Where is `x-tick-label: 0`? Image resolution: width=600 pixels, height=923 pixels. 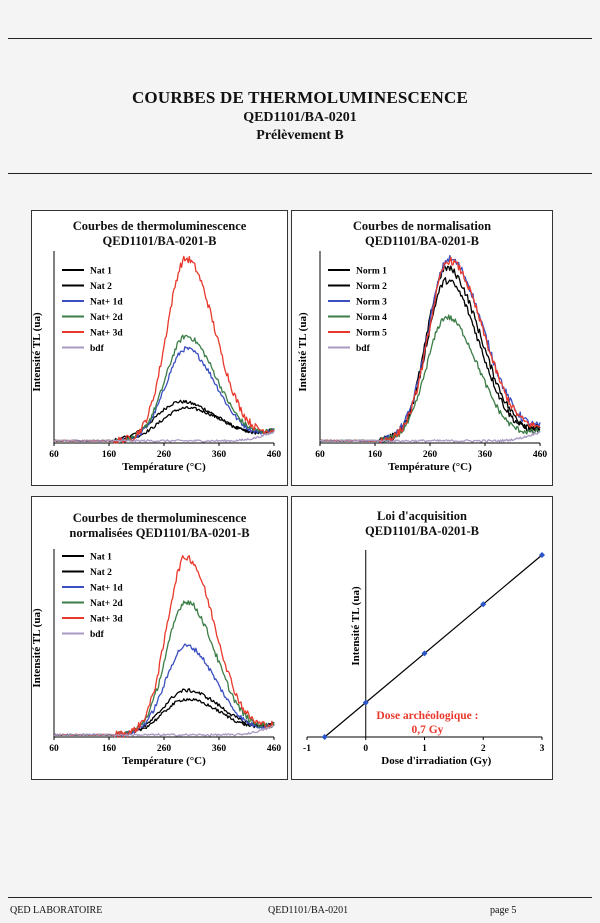 x-tick-label: 0 is located at coordinates (365, 749).